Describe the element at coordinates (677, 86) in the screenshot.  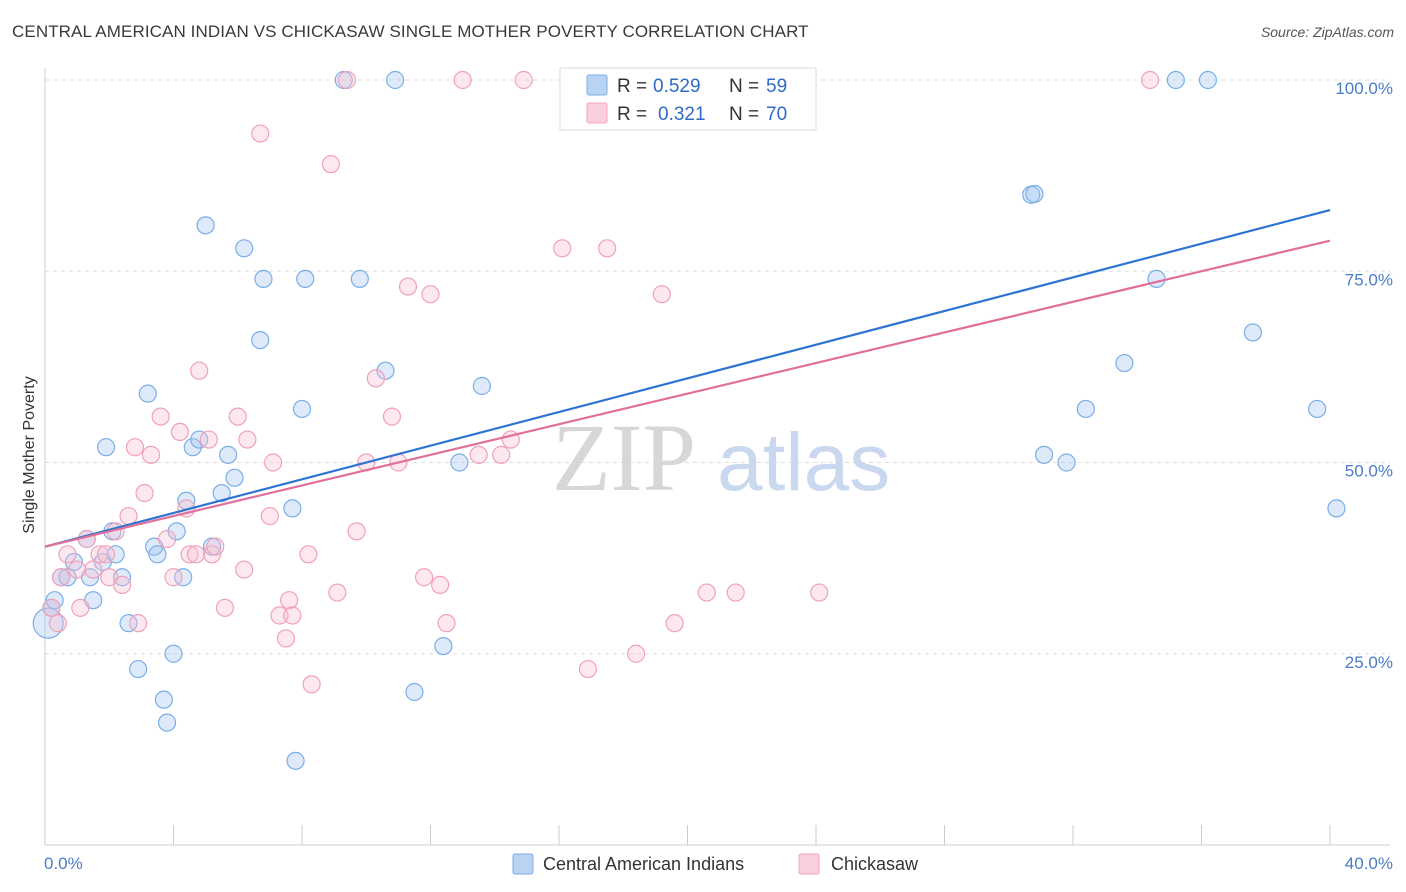
I see `legend-r-value-1: 0.529` at that location.